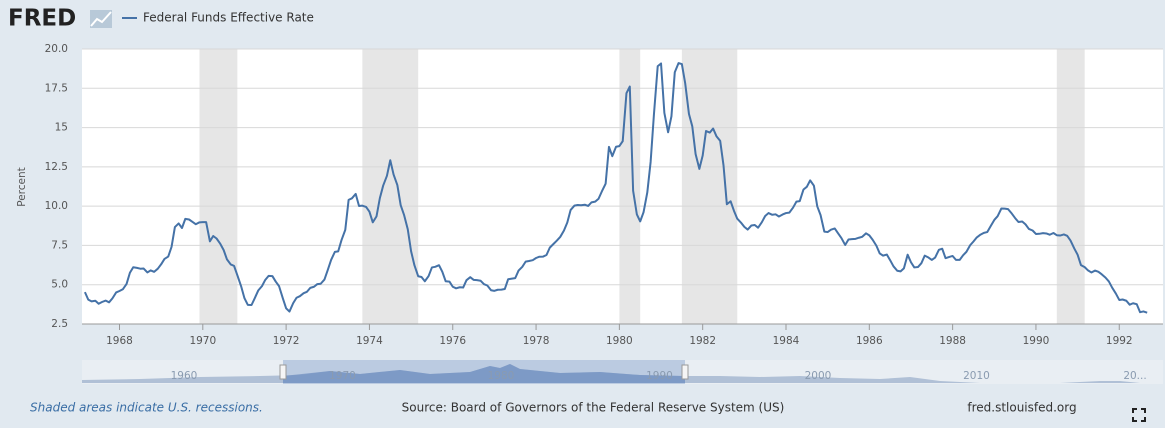  Describe the element at coordinates (59, 285) in the screenshot. I see `y-tick-label: 5.0` at that location.